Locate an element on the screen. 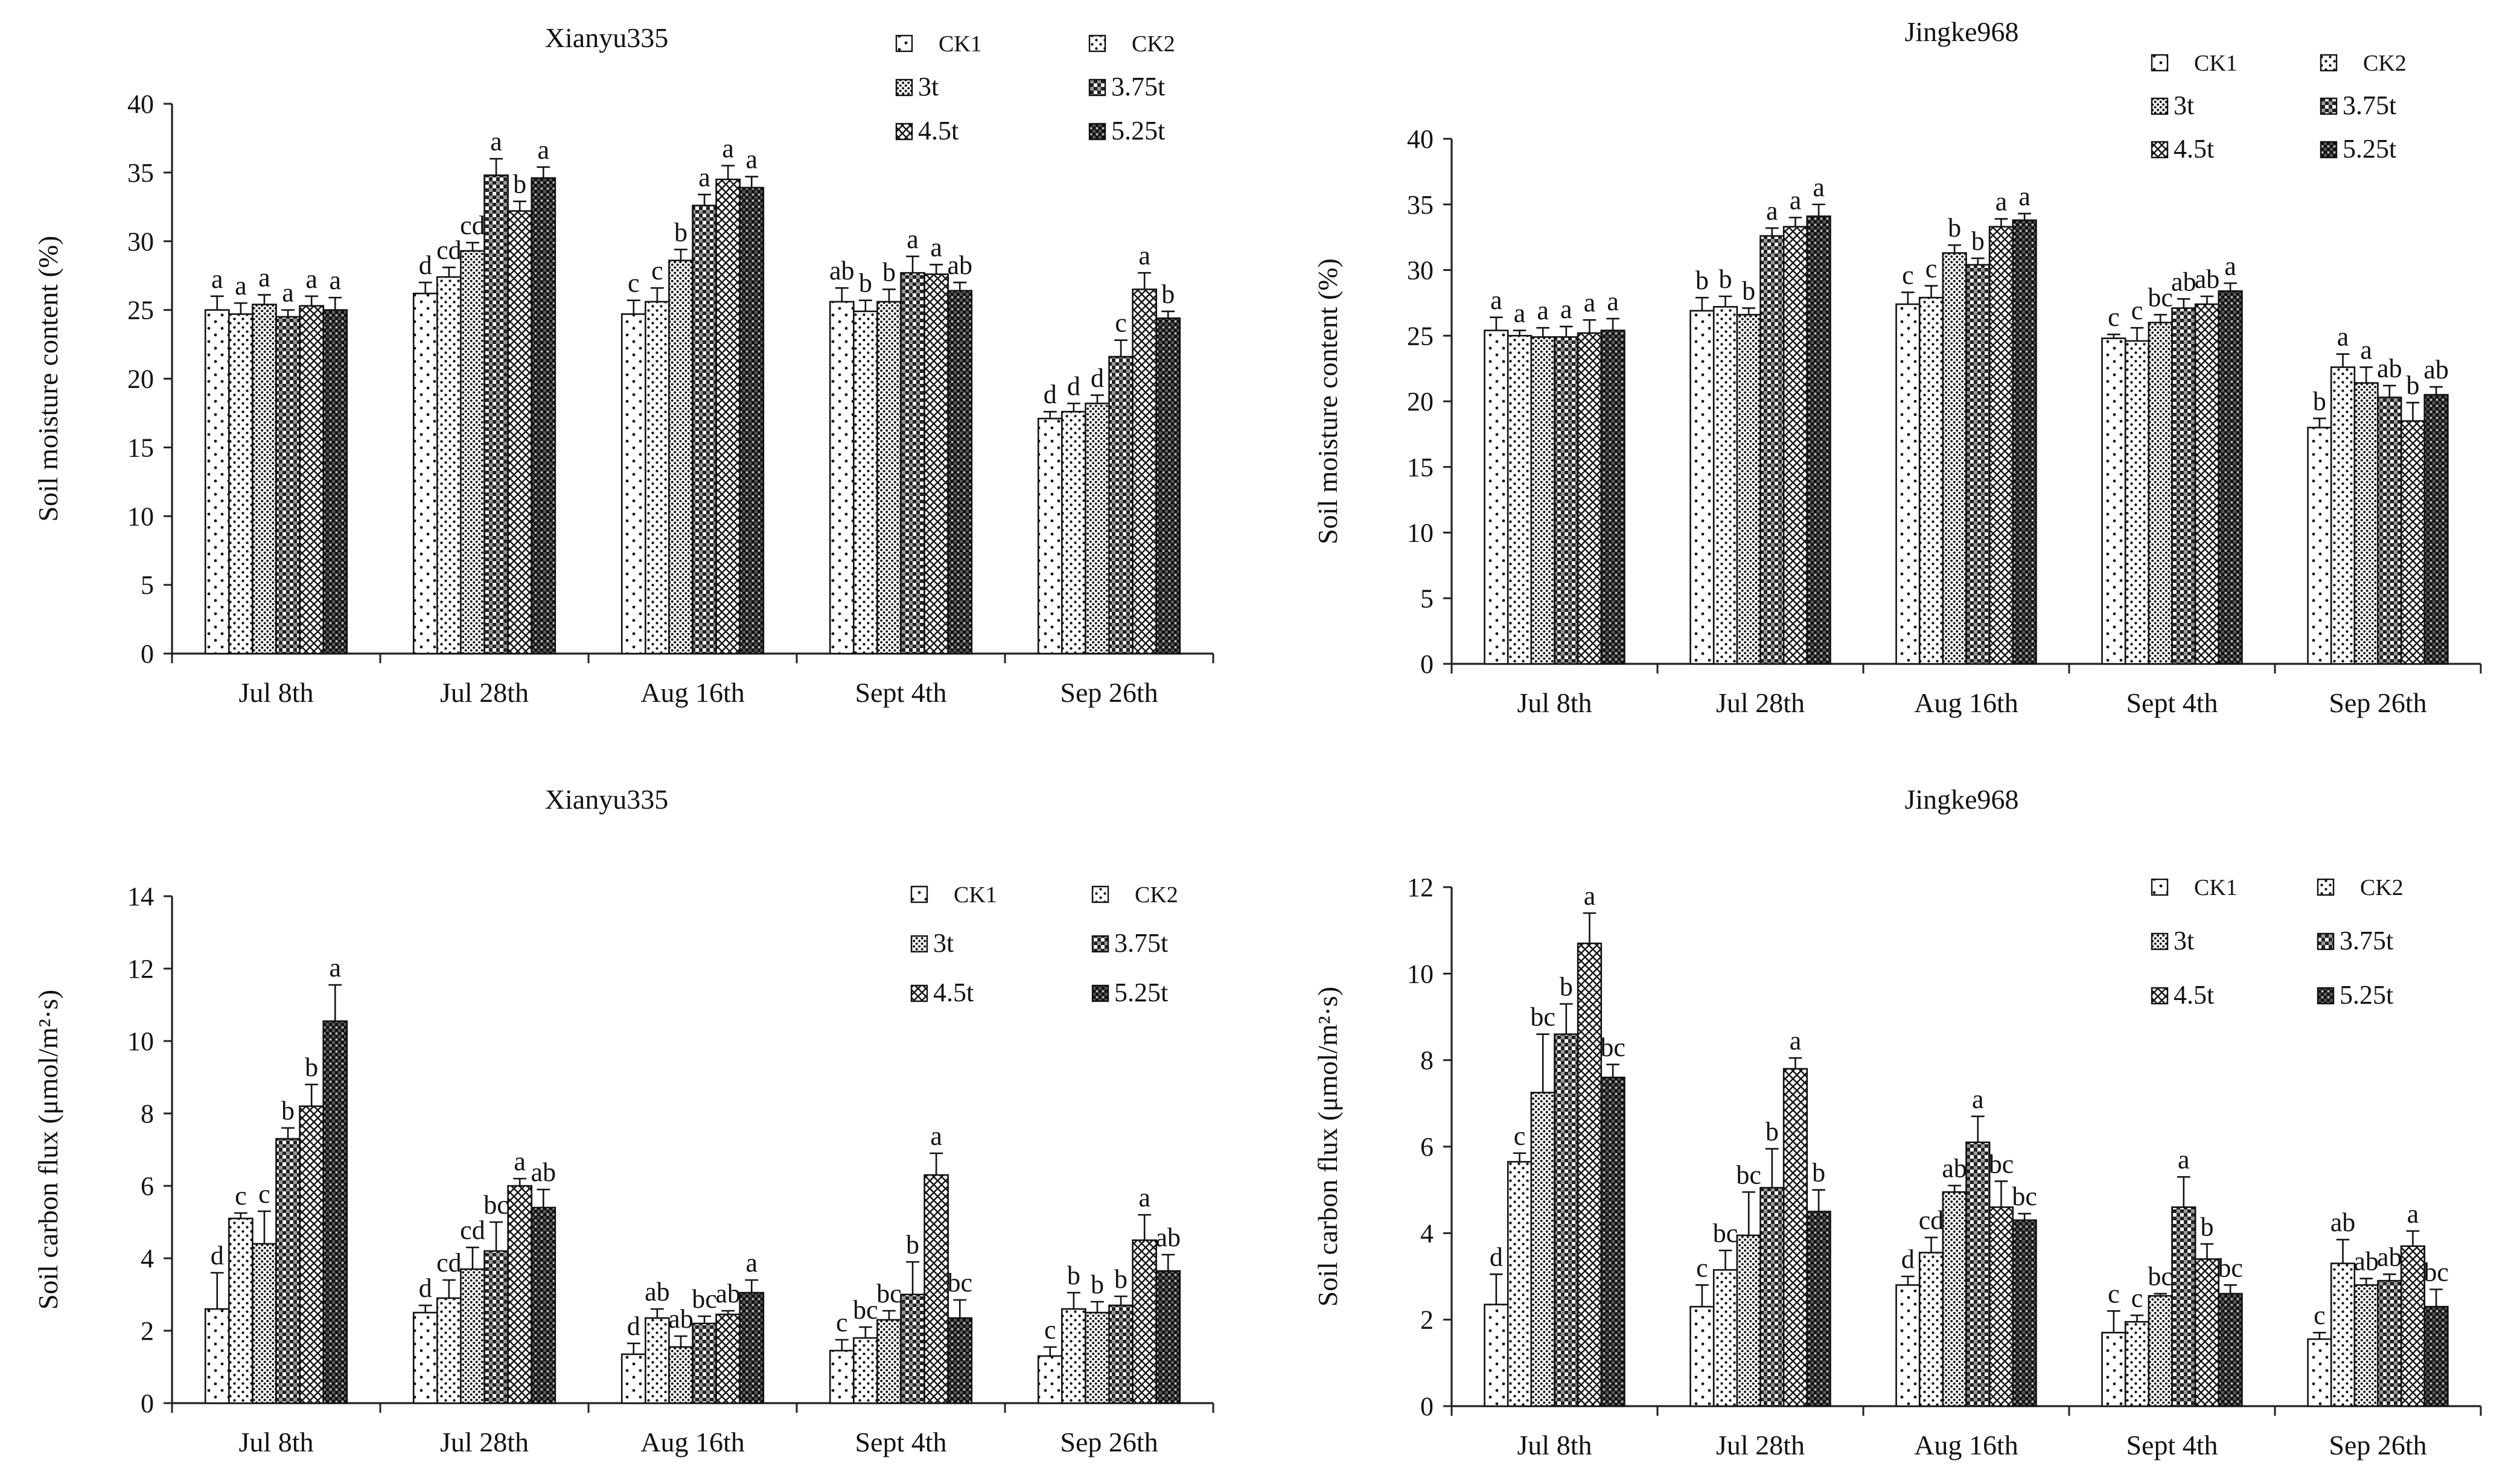 This screenshot has width=2520, height=1484. y-tick-label: 10 is located at coordinates (140, 517).